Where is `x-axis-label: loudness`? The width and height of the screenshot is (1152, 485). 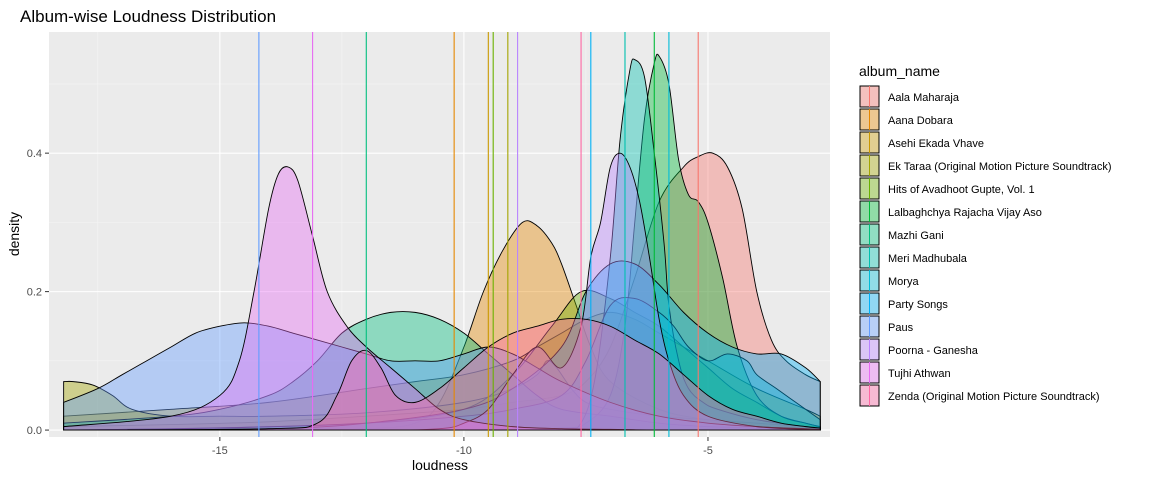
x-axis-label: loudness is located at coordinates (440, 465).